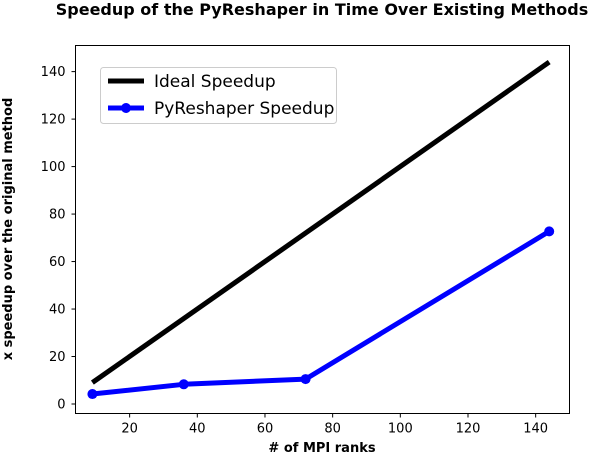 The image size is (598, 453). Describe the element at coordinates (265, 429) in the screenshot. I see `x-tick-label: 60` at that location.